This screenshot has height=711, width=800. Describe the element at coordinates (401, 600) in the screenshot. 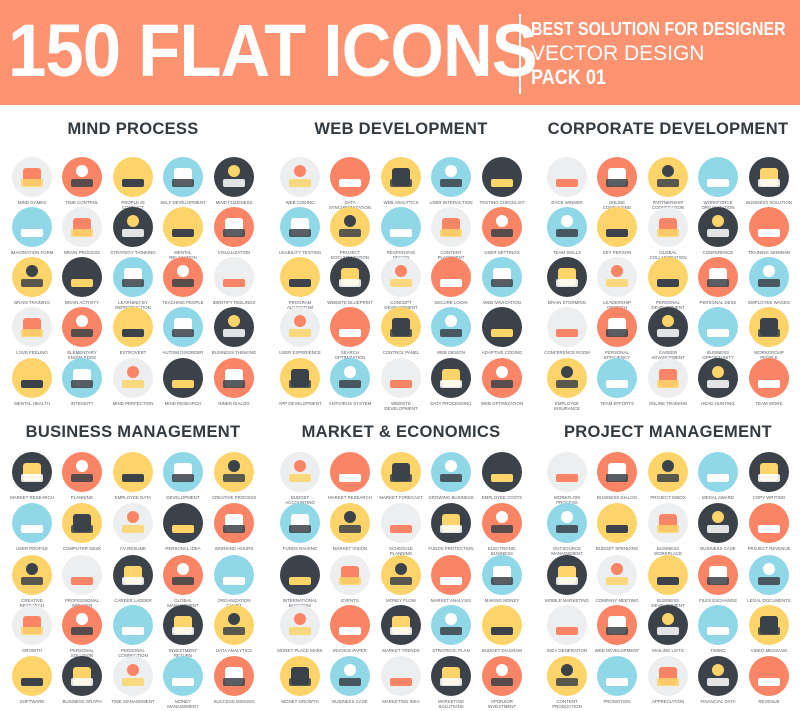

I see `icon-label: Money Flow` at that location.